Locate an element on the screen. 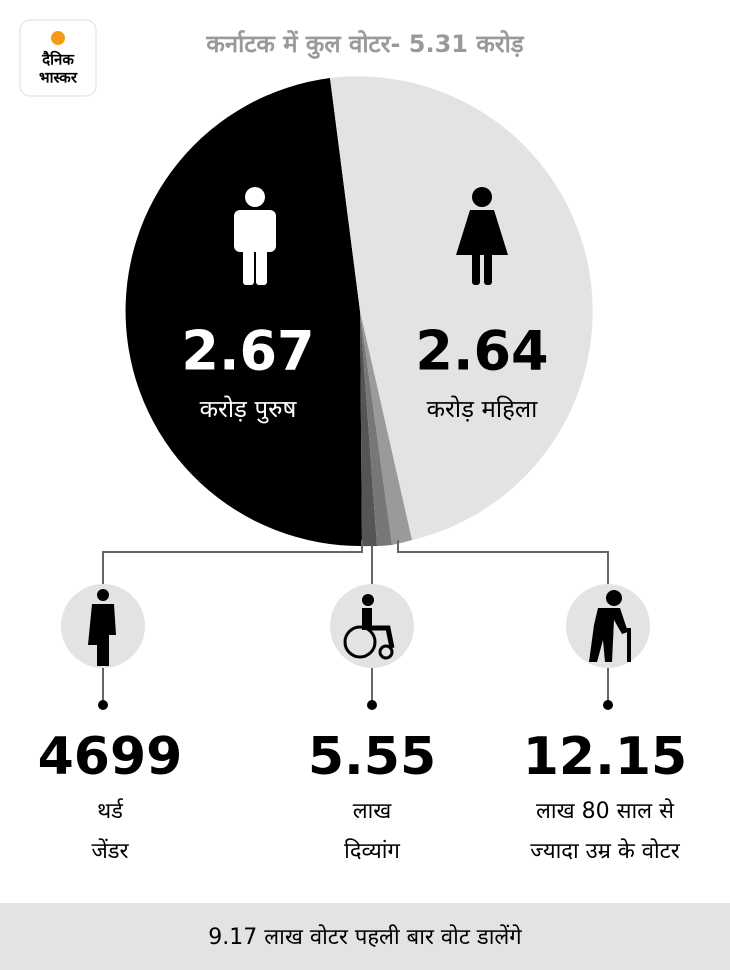 The height and width of the screenshot is (970, 730). title: कर्नाटक में कुल वोटर- 5.31 करोड़ is located at coordinates (364, 44).